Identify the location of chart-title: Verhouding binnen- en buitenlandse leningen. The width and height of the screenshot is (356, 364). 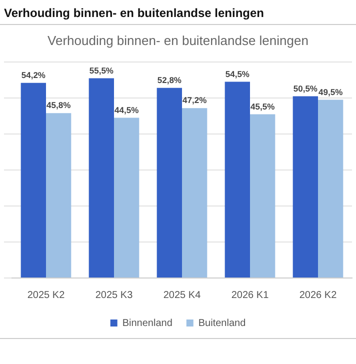
(178, 12).